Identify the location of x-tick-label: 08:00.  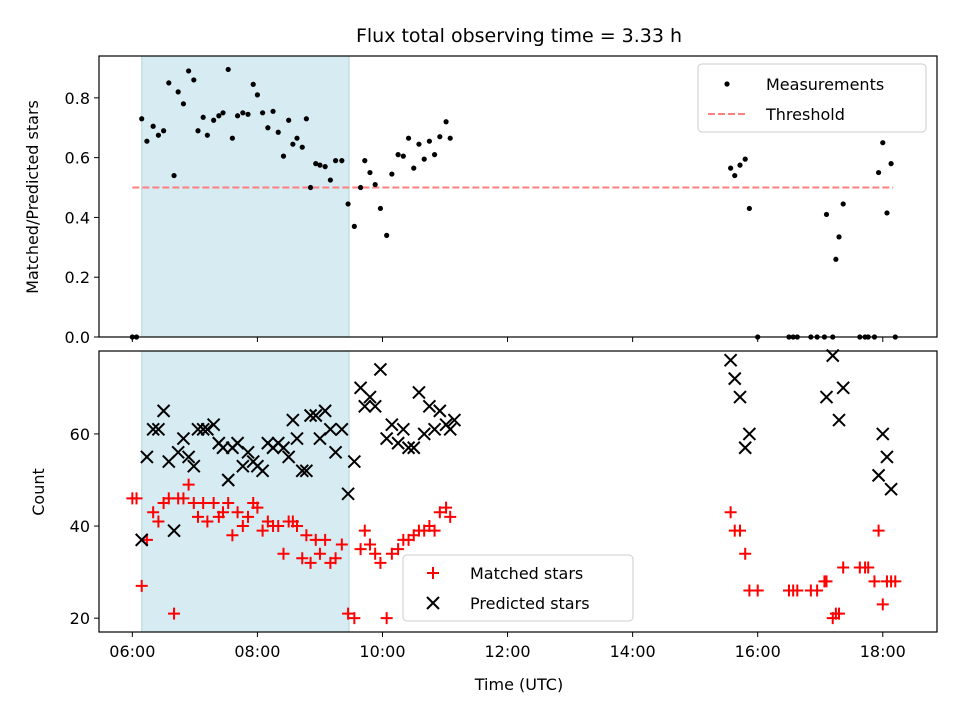
(257, 651).